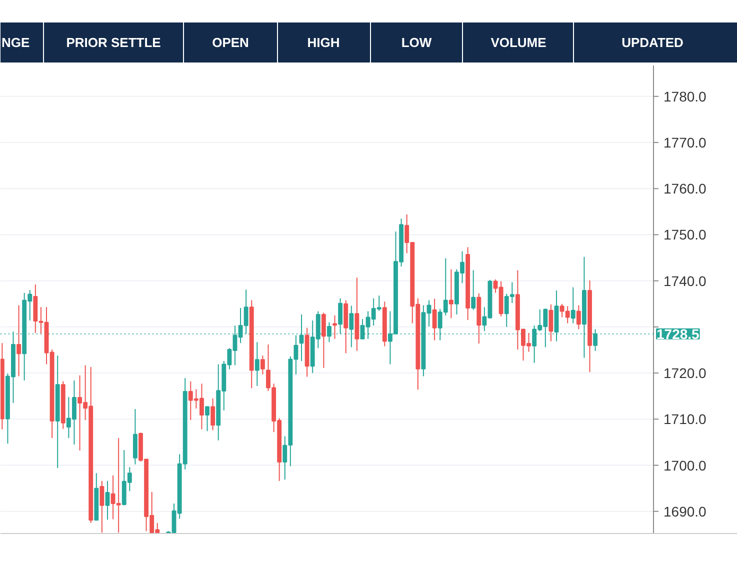 The height and width of the screenshot is (563, 737). What do you see at coordinates (685, 511) in the screenshot?
I see `y-tick-label: 1690.0` at bounding box center [685, 511].